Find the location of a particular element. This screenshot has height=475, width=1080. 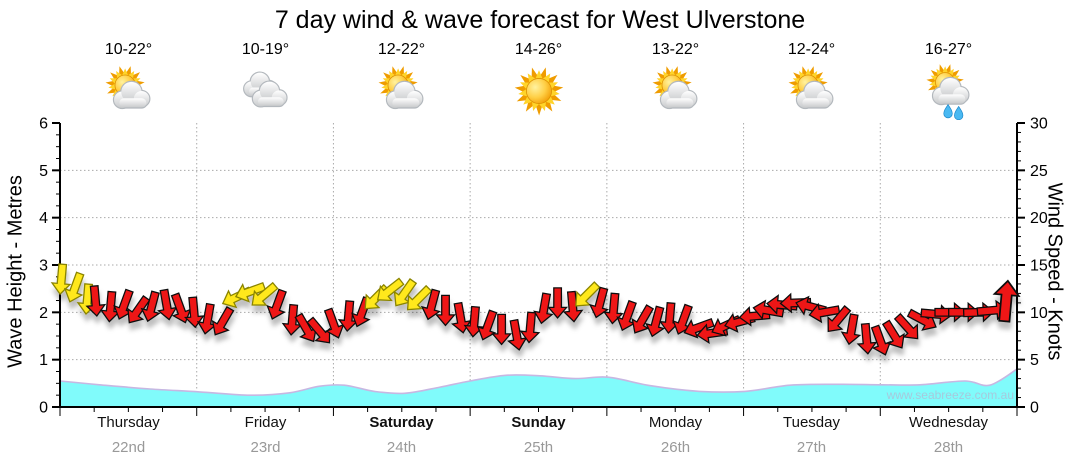

wave-height-line is located at coordinates (538, 382).